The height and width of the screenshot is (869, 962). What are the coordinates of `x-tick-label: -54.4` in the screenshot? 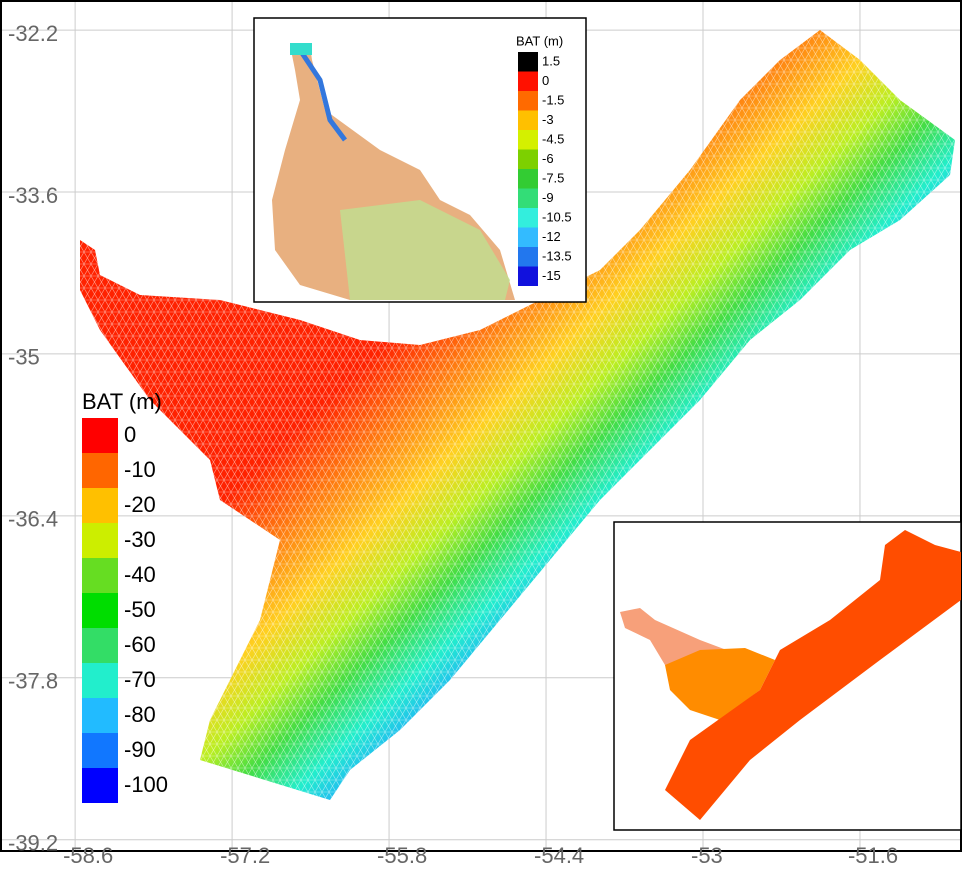 It's located at (559, 853).